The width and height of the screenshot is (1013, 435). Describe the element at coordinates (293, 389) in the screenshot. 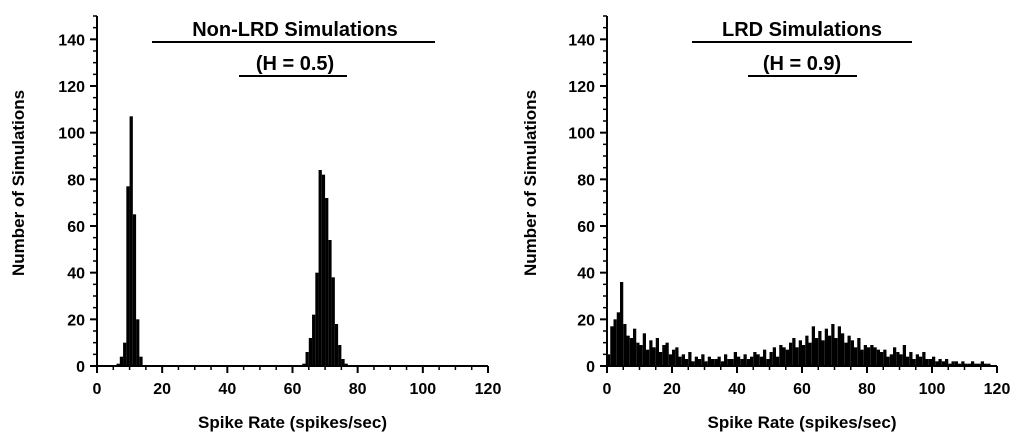

I see `x-tick-label: 60` at that location.